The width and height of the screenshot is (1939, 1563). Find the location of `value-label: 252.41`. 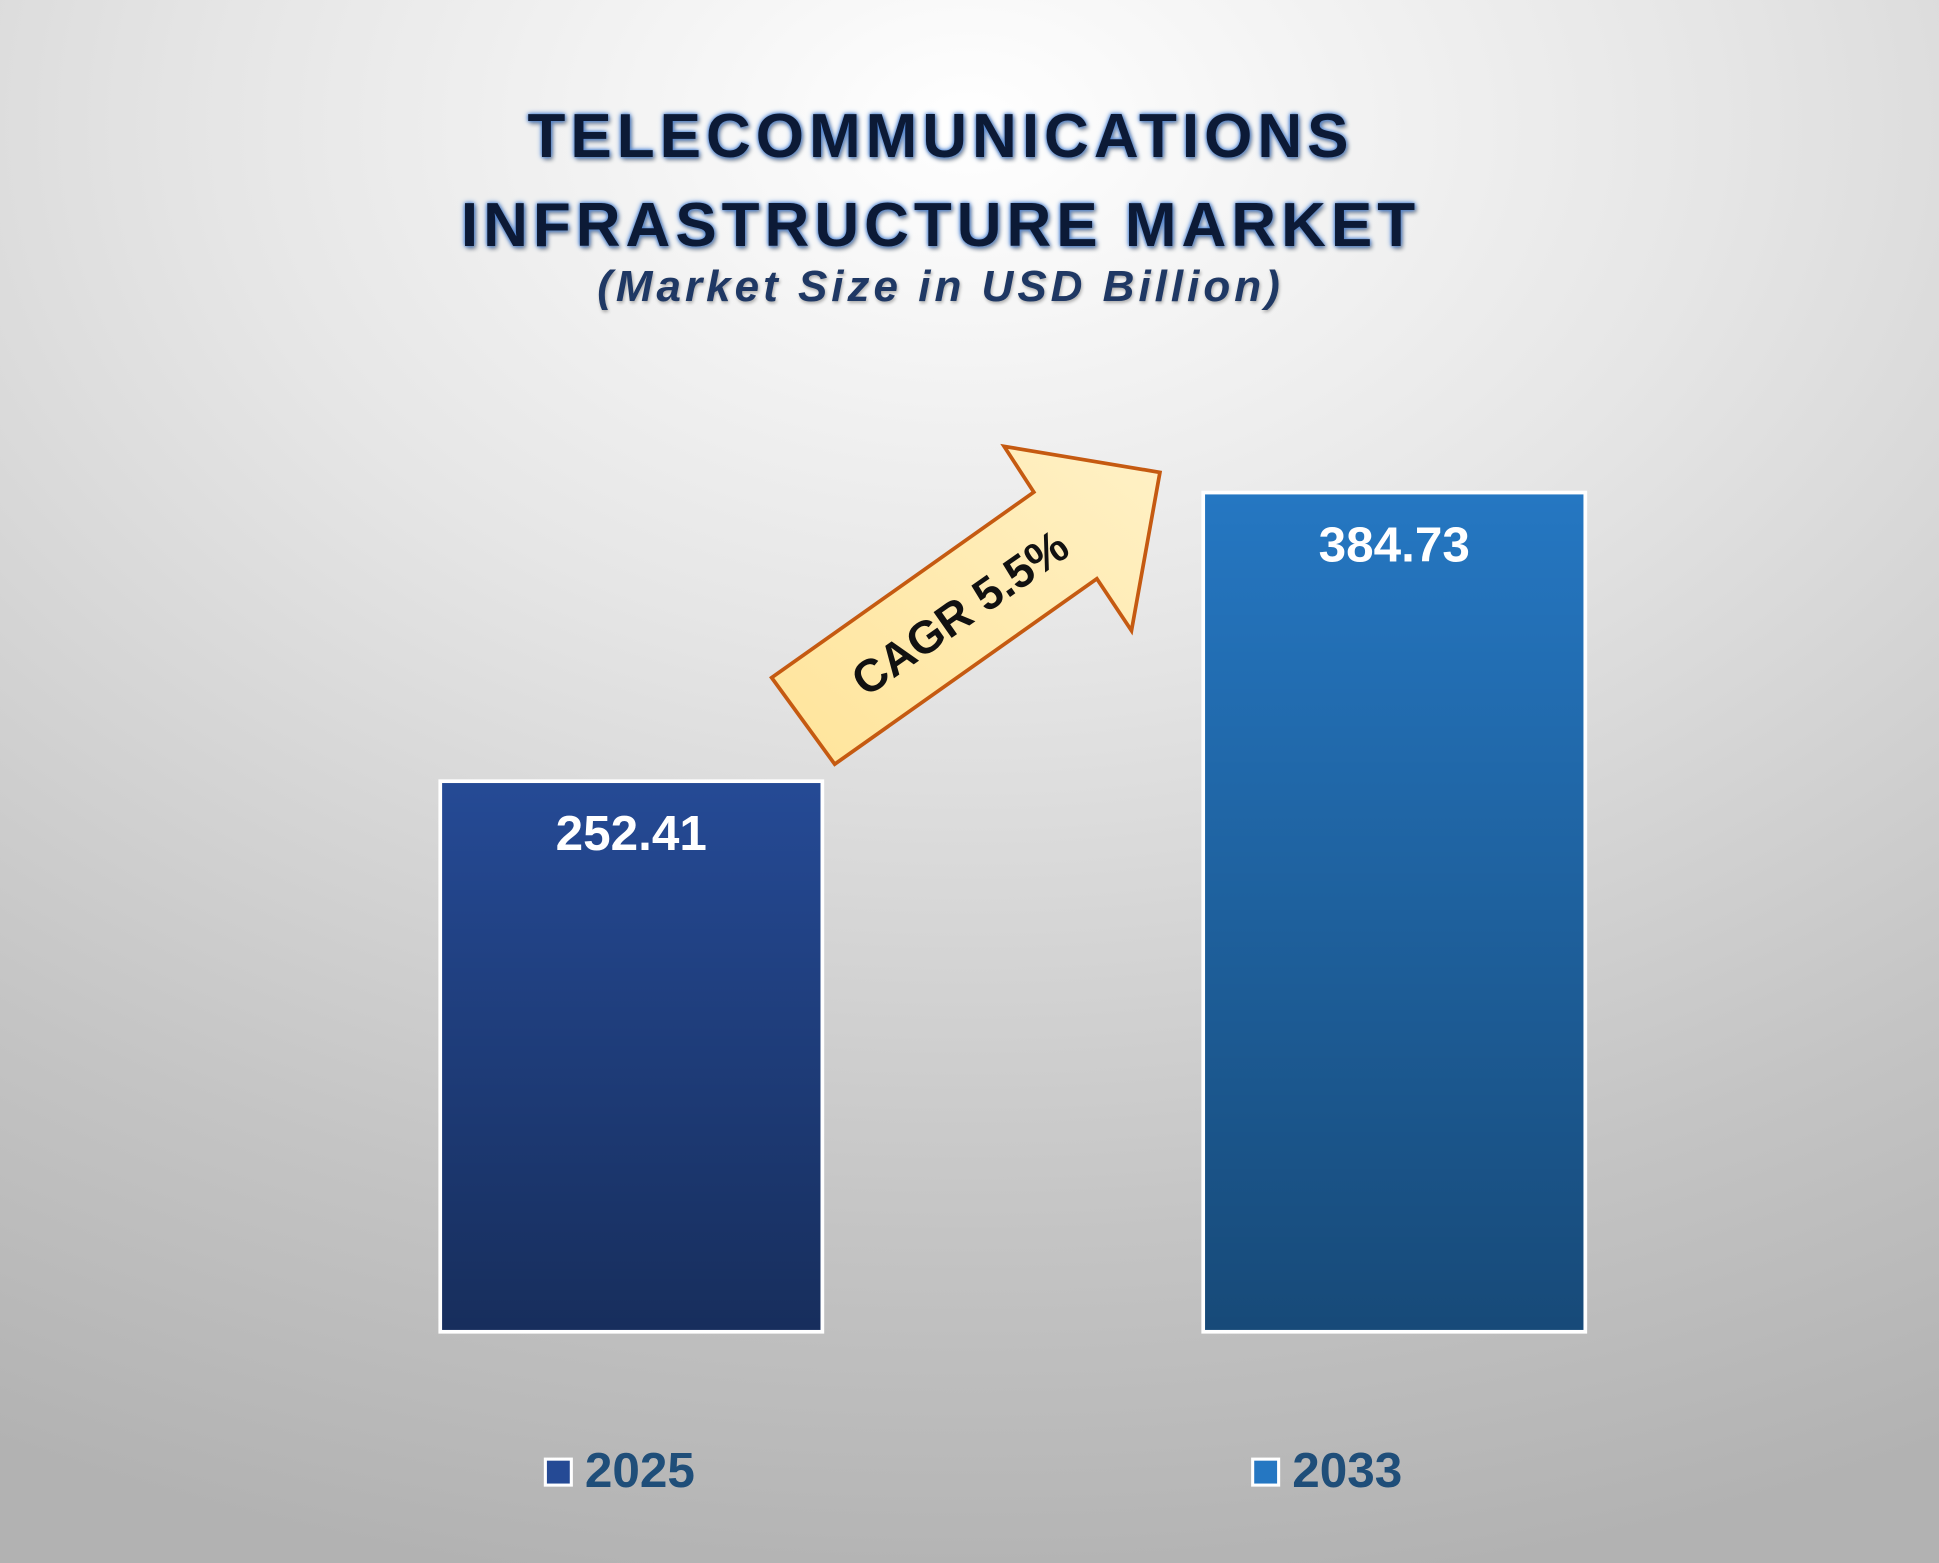

value-label: 252.41 is located at coordinates (631, 833).